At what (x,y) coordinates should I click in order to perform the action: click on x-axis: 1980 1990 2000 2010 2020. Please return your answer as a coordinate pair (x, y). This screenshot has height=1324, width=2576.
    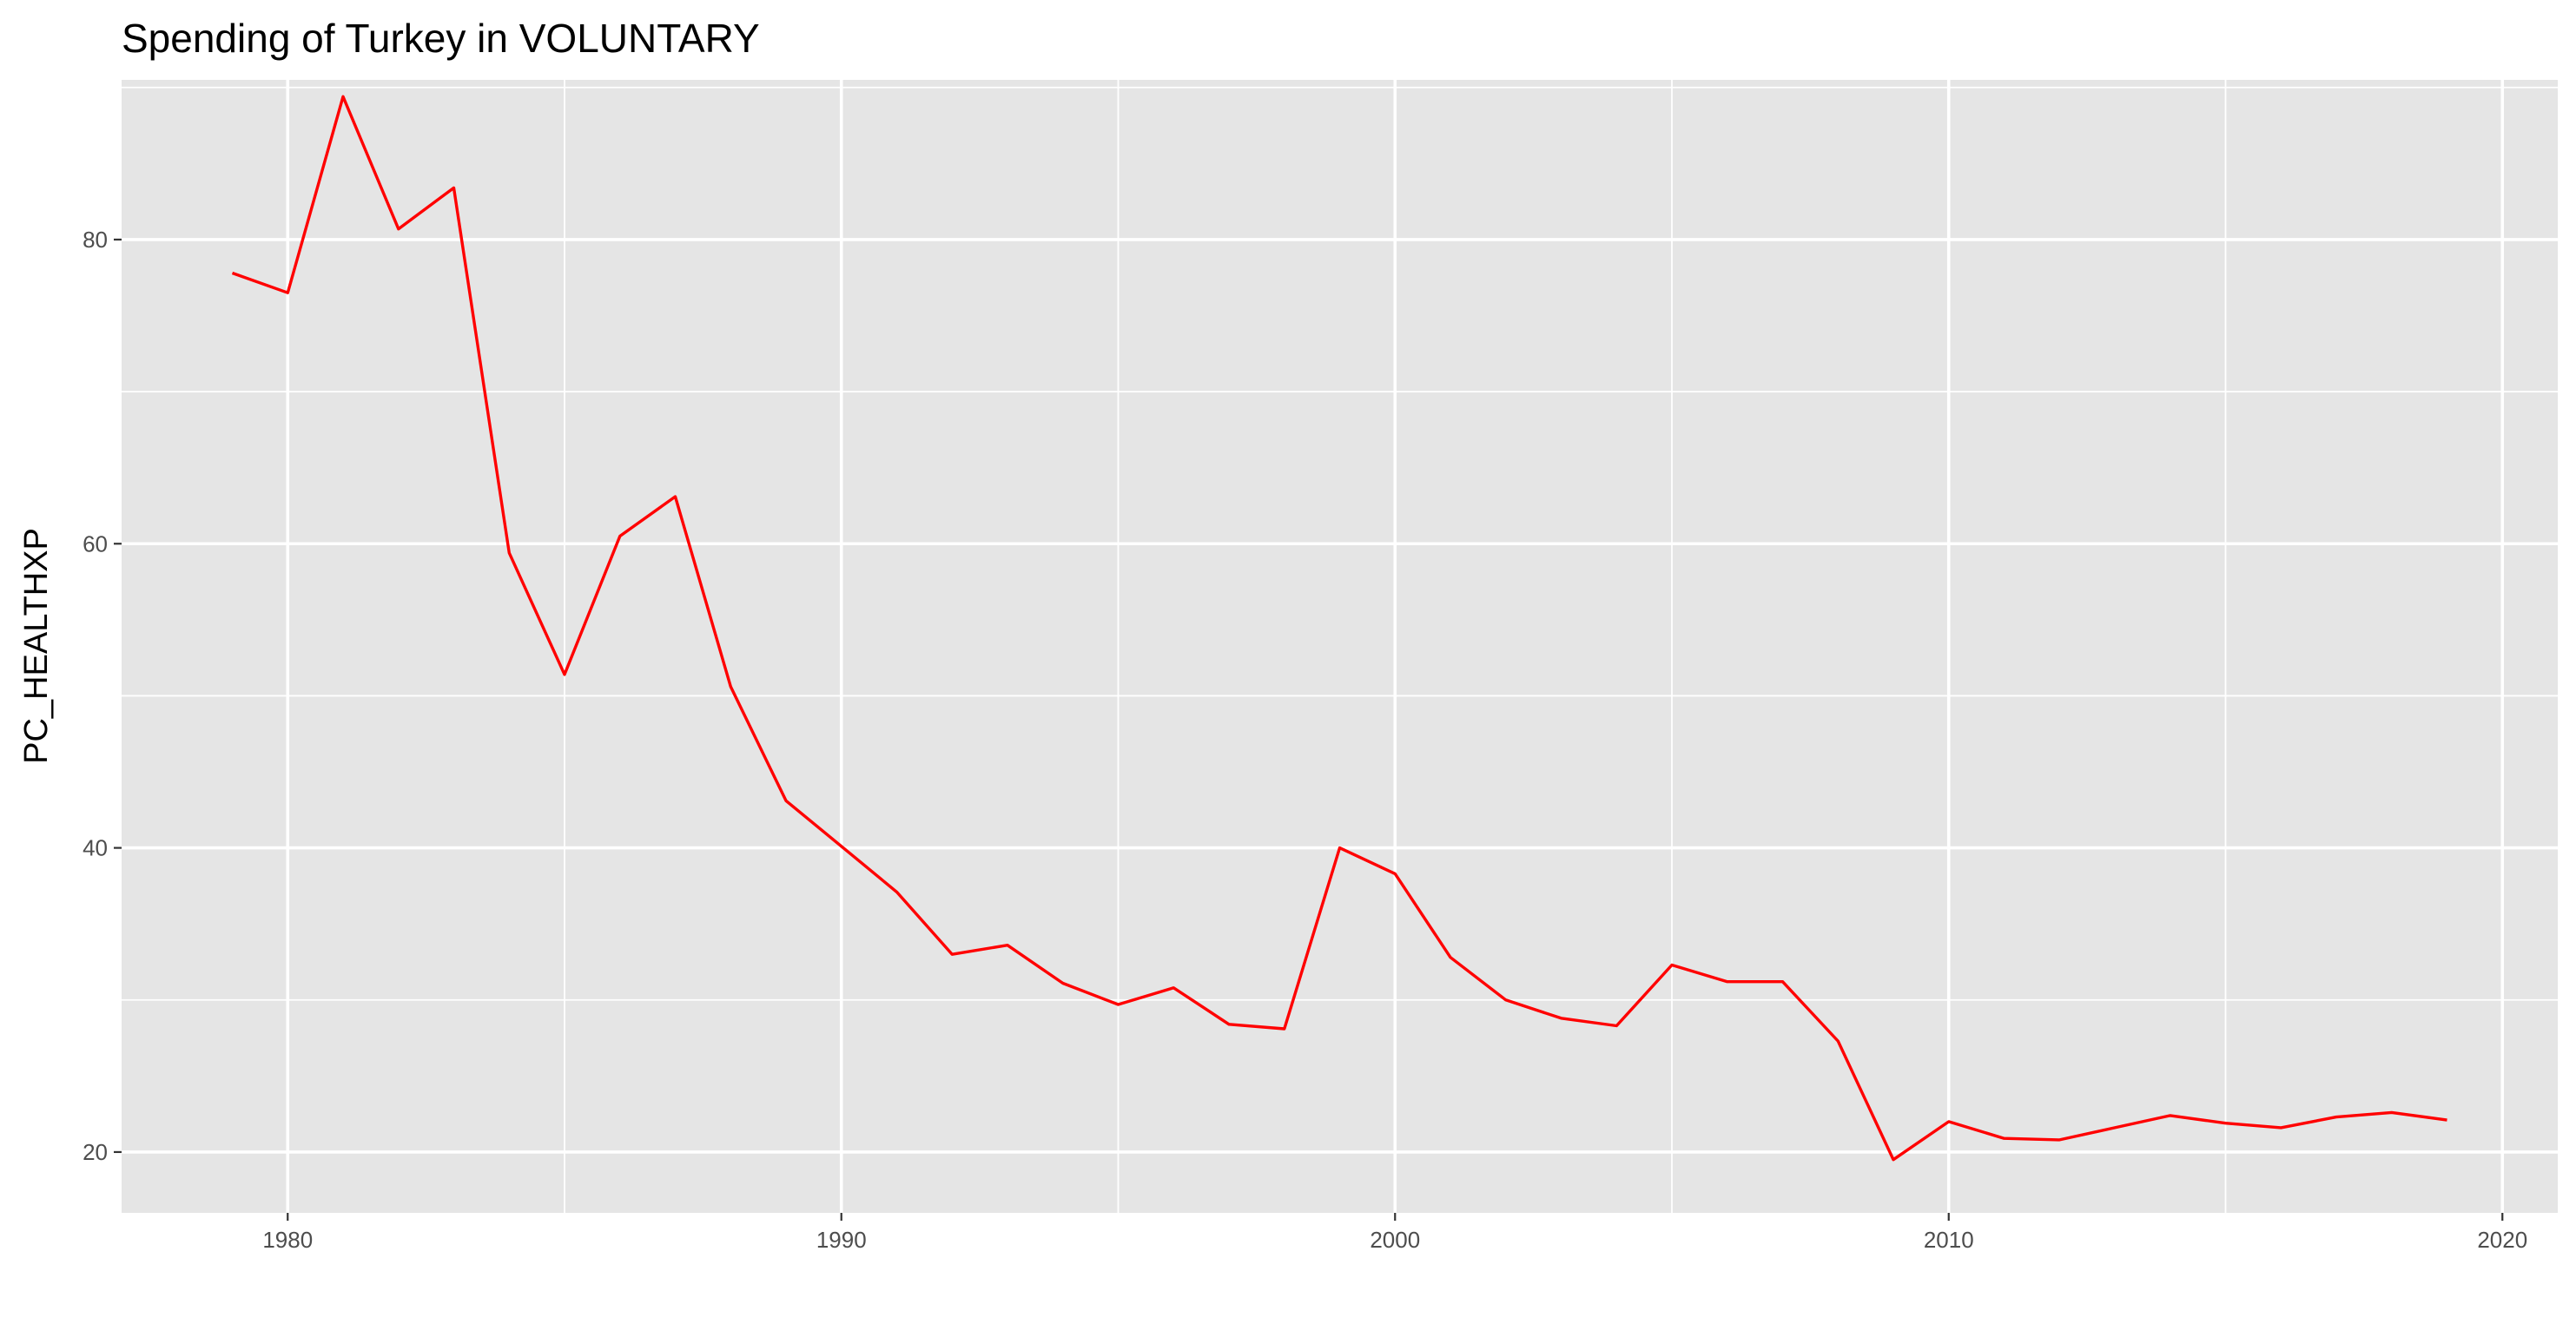
    Looking at the image, I should click on (1395, 1233).